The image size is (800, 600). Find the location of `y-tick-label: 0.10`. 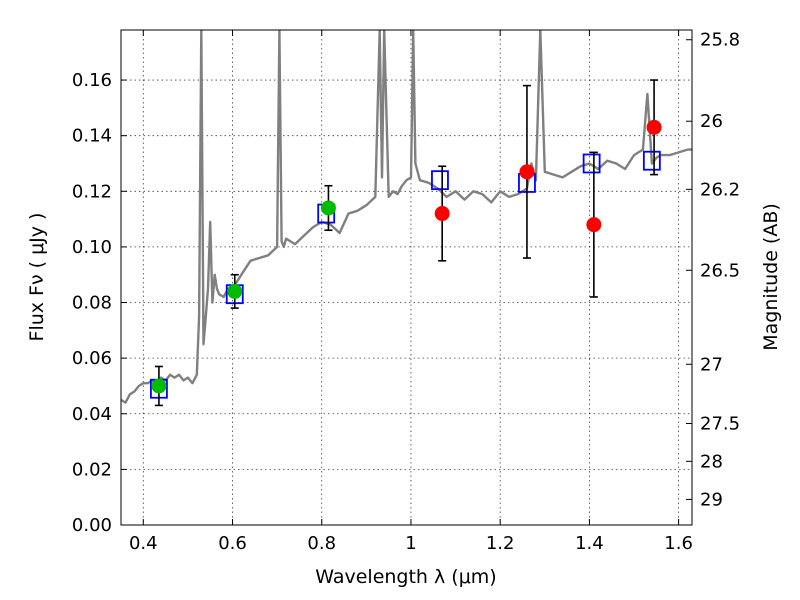

y-tick-label: 0.10 is located at coordinates (92, 247).